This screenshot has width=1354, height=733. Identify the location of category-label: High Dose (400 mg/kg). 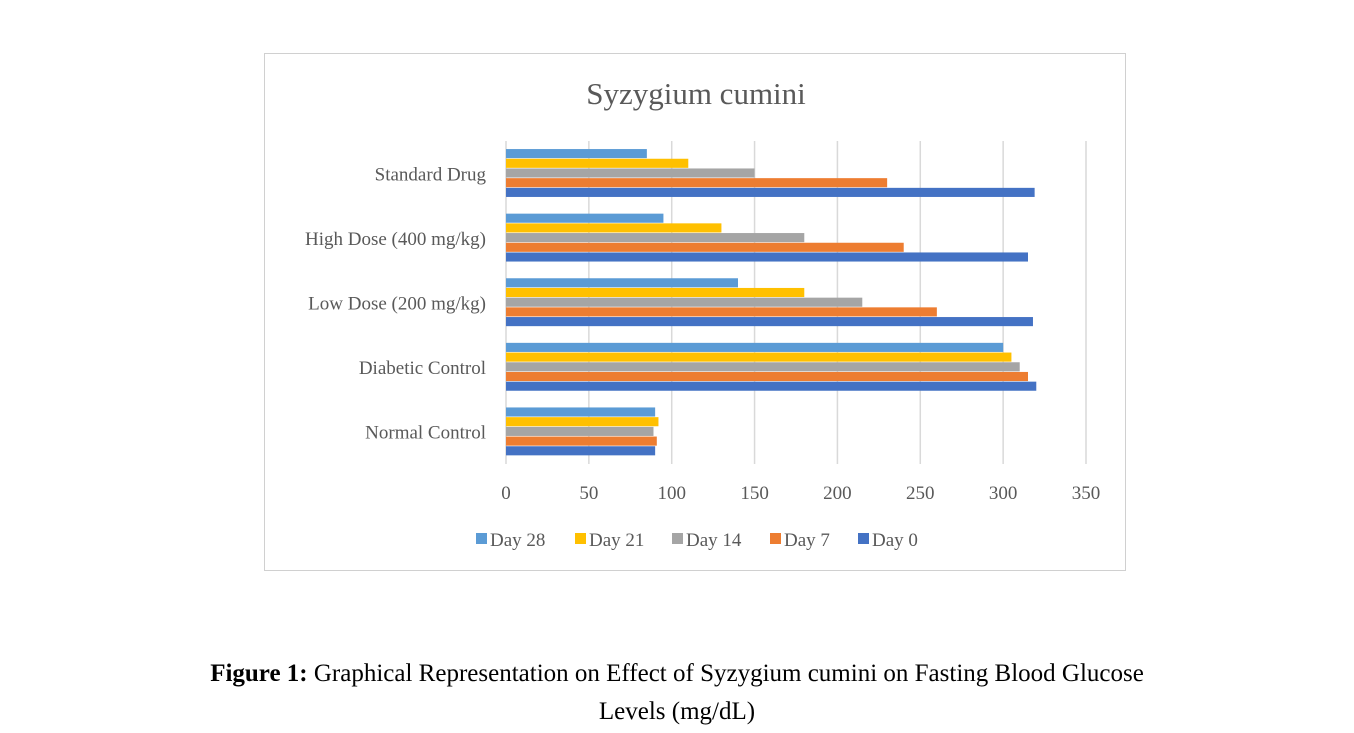
(395, 239).